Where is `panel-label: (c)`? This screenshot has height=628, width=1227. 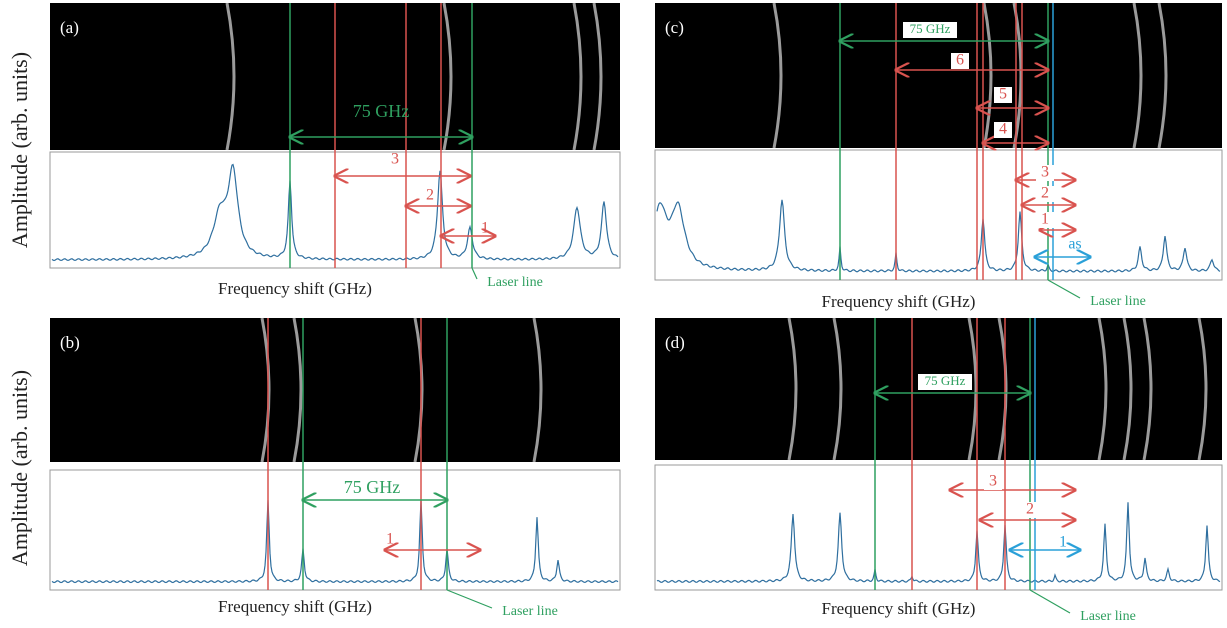 panel-label: (c) is located at coordinates (674, 27).